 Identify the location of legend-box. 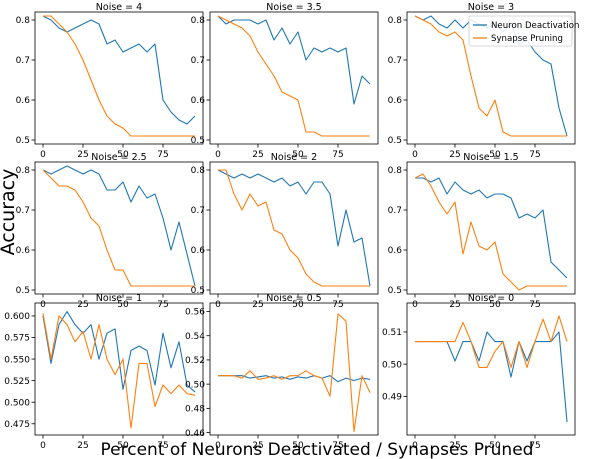
(520, 31).